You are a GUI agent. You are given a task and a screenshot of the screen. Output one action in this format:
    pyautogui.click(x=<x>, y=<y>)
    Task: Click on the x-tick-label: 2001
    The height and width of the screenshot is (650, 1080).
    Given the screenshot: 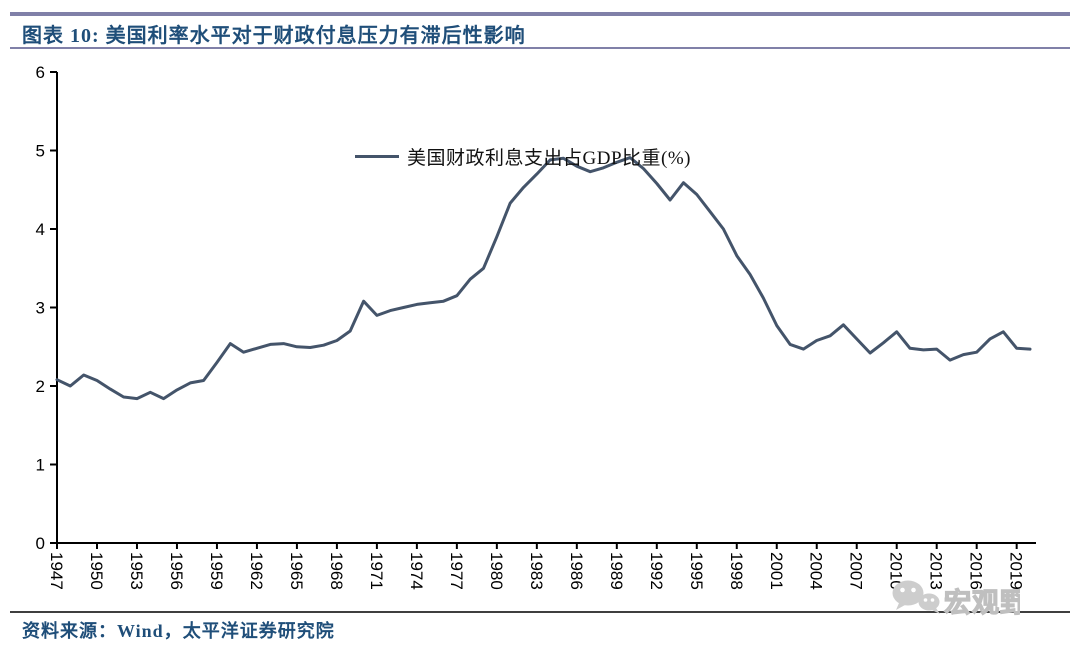 What is the action you would take?
    pyautogui.click(x=776, y=571)
    